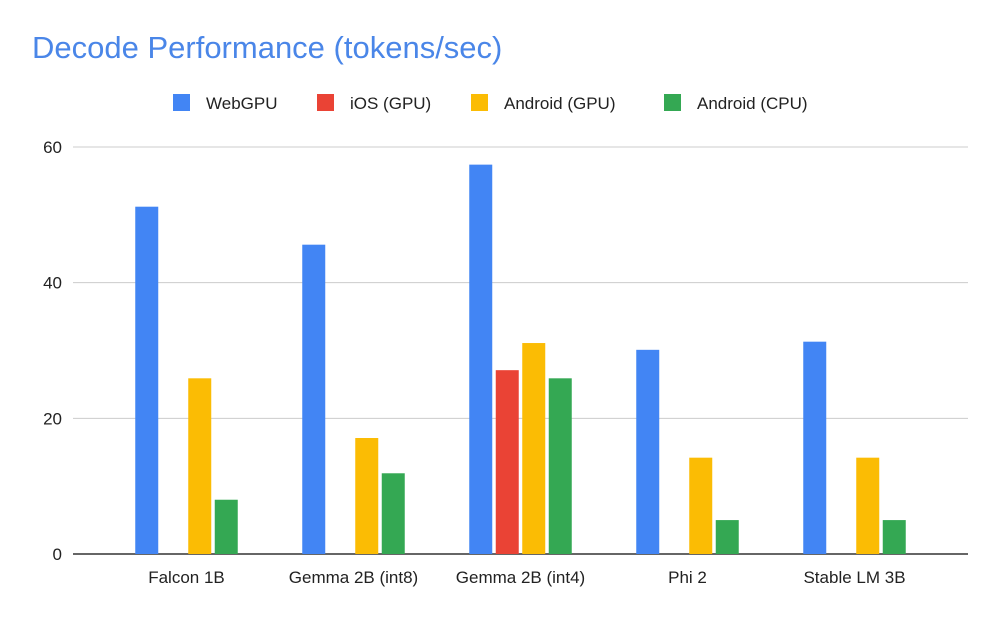 This screenshot has width=1000, height=618. Describe the element at coordinates (52, 283) in the screenshot. I see `y-tick-label: 40` at that location.